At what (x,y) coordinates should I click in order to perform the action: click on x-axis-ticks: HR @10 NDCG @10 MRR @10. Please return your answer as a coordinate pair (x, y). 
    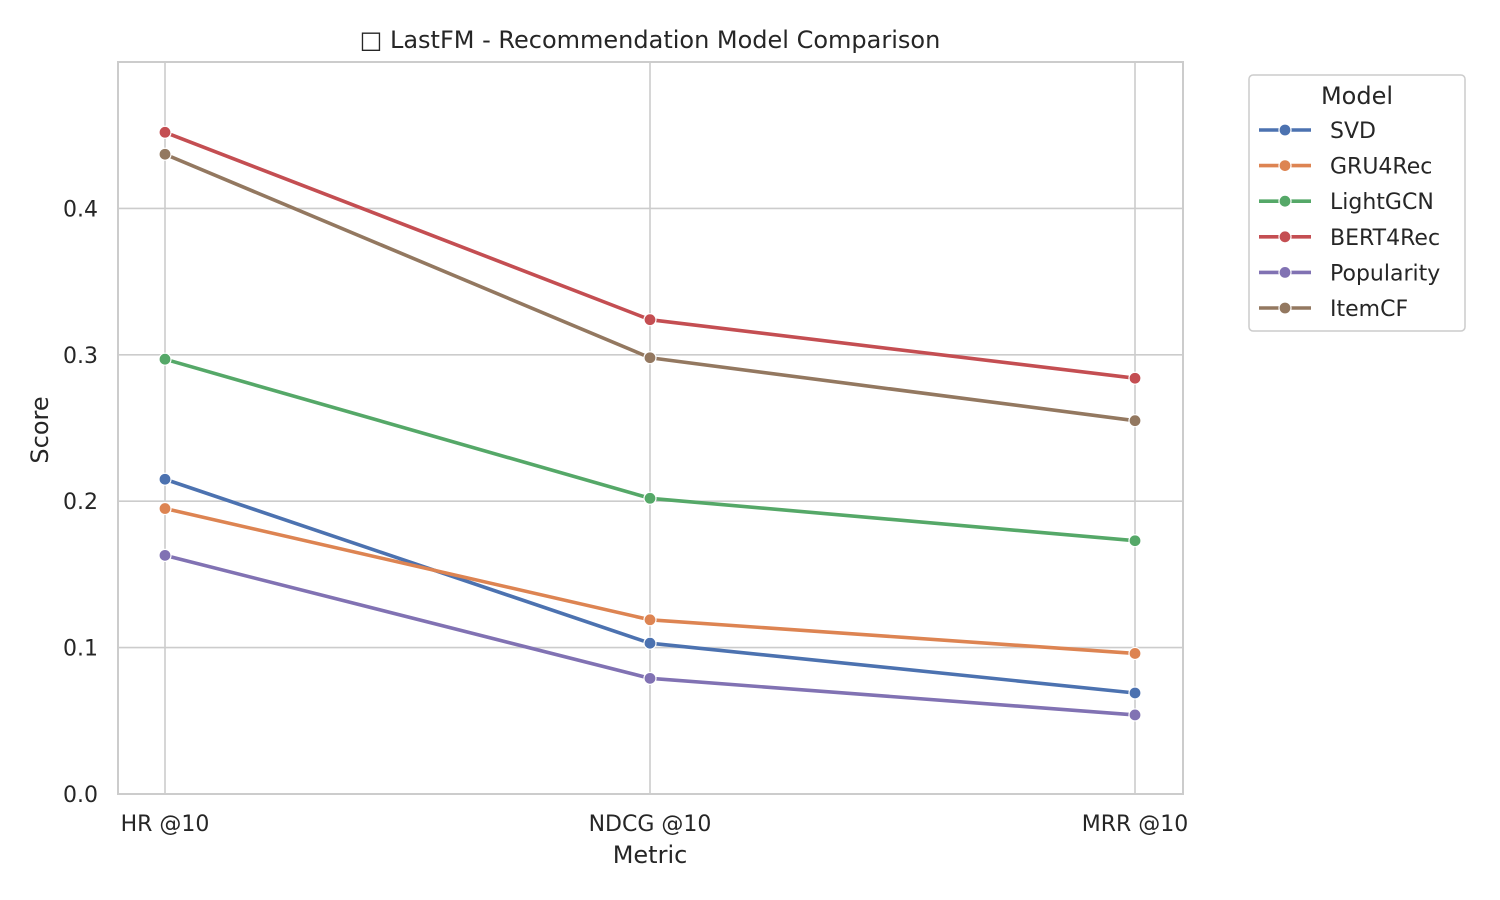
    Looking at the image, I should click on (655, 824).